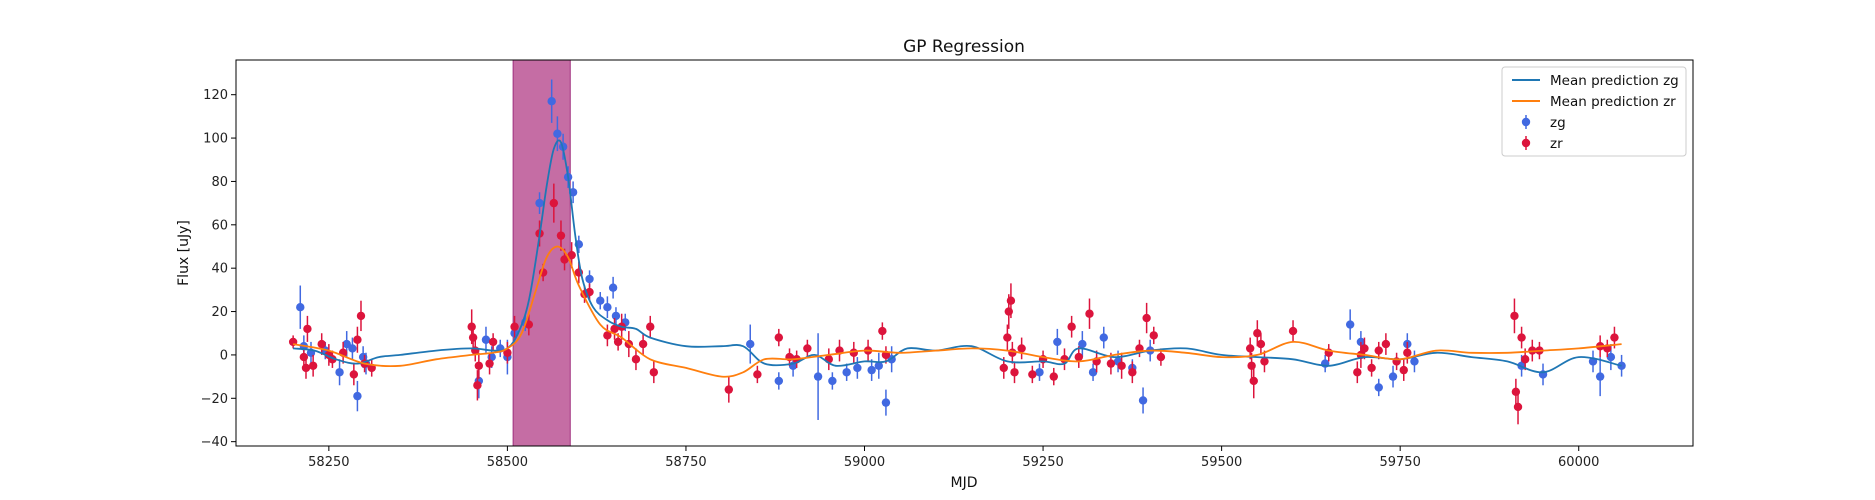 The height and width of the screenshot is (500, 1875). What do you see at coordinates (214, 399) in the screenshot?
I see `y-tick-label: −20` at bounding box center [214, 399].